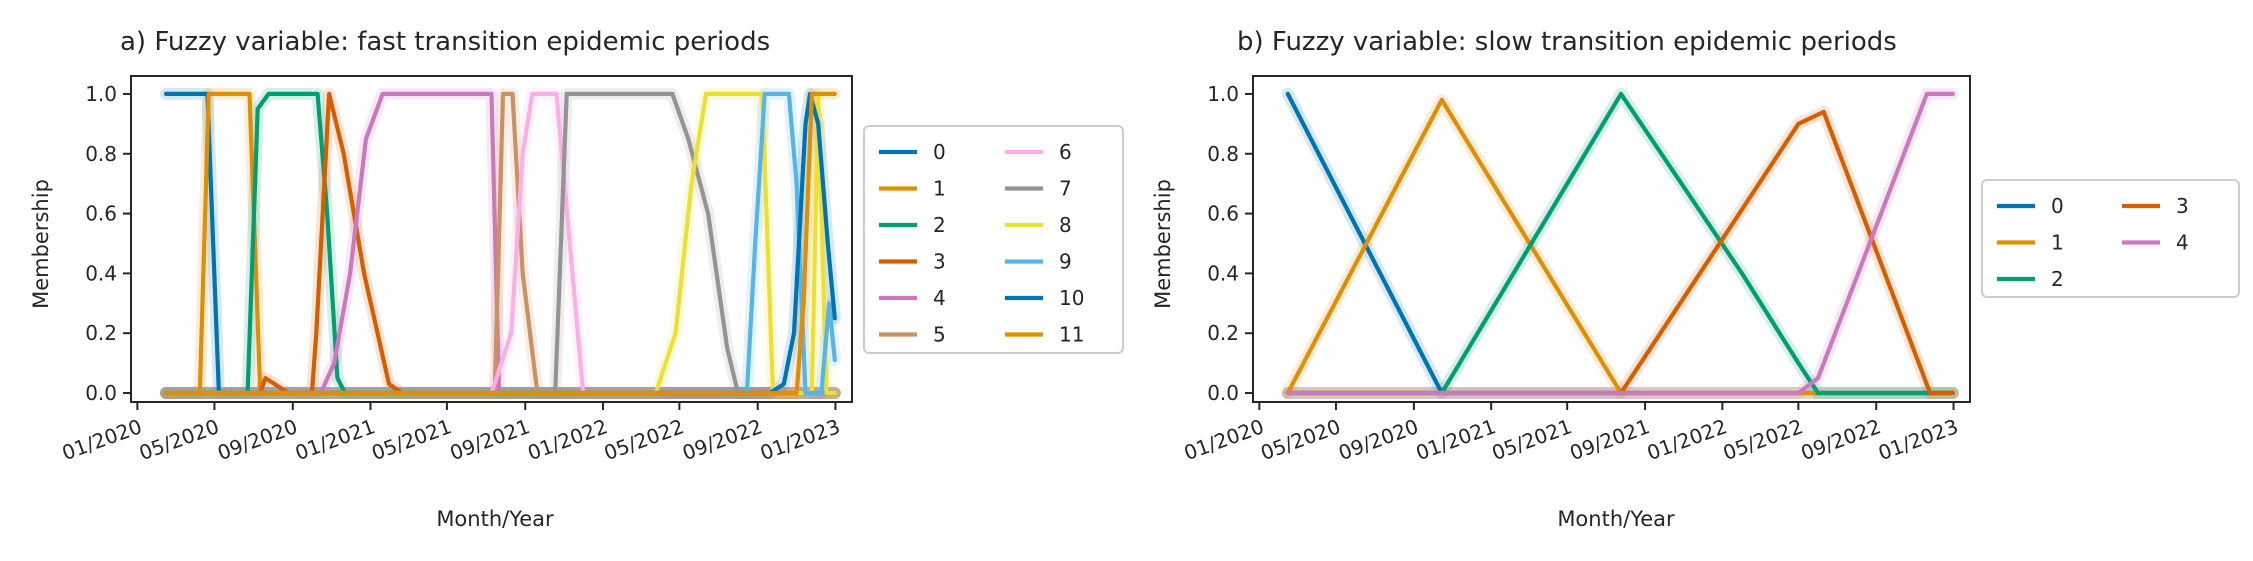  Describe the element at coordinates (1065, 189) in the screenshot. I see `legend-label-7: 7` at that location.